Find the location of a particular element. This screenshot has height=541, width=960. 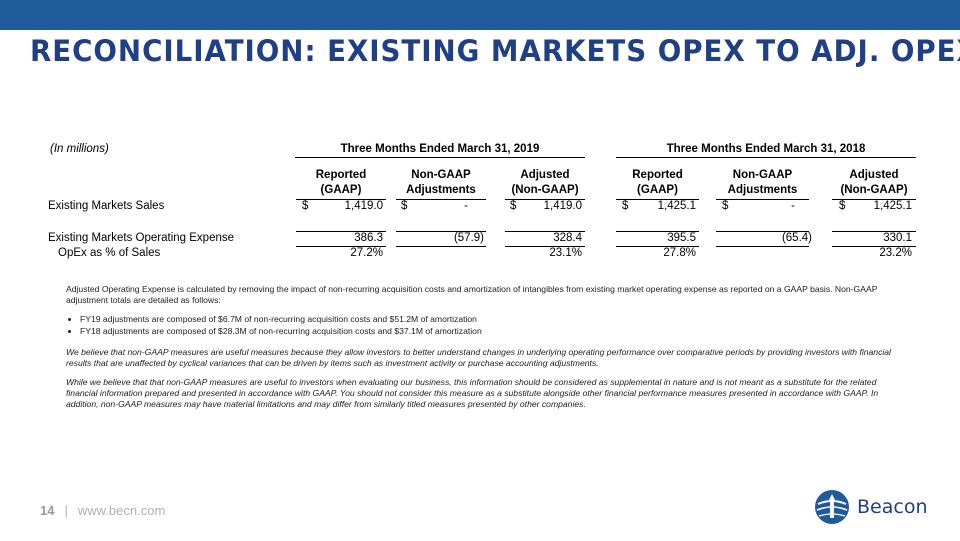

top-bar is located at coordinates (480, 15).